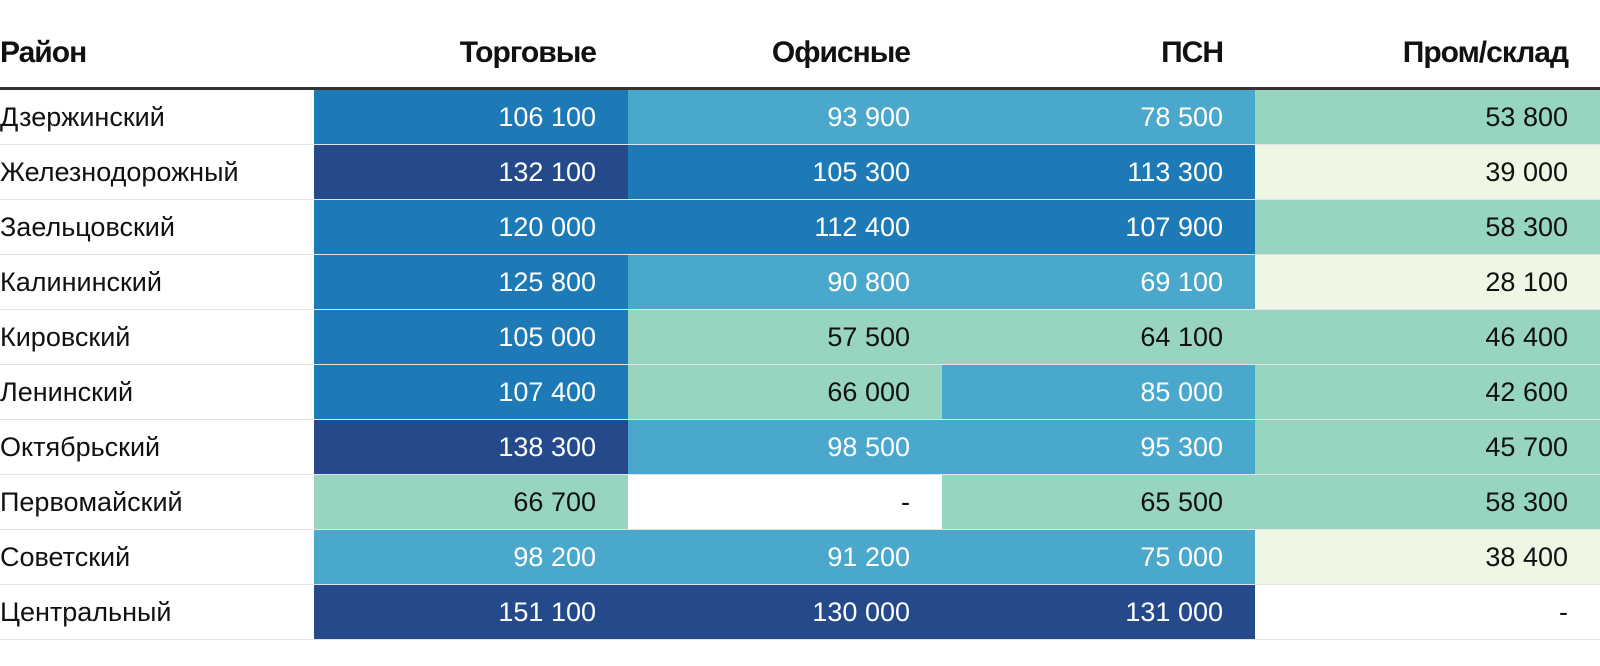 This screenshot has height=666, width=1600. Describe the element at coordinates (157, 227) in the screenshot. I see `district-name-cell: Заельцовский` at that location.